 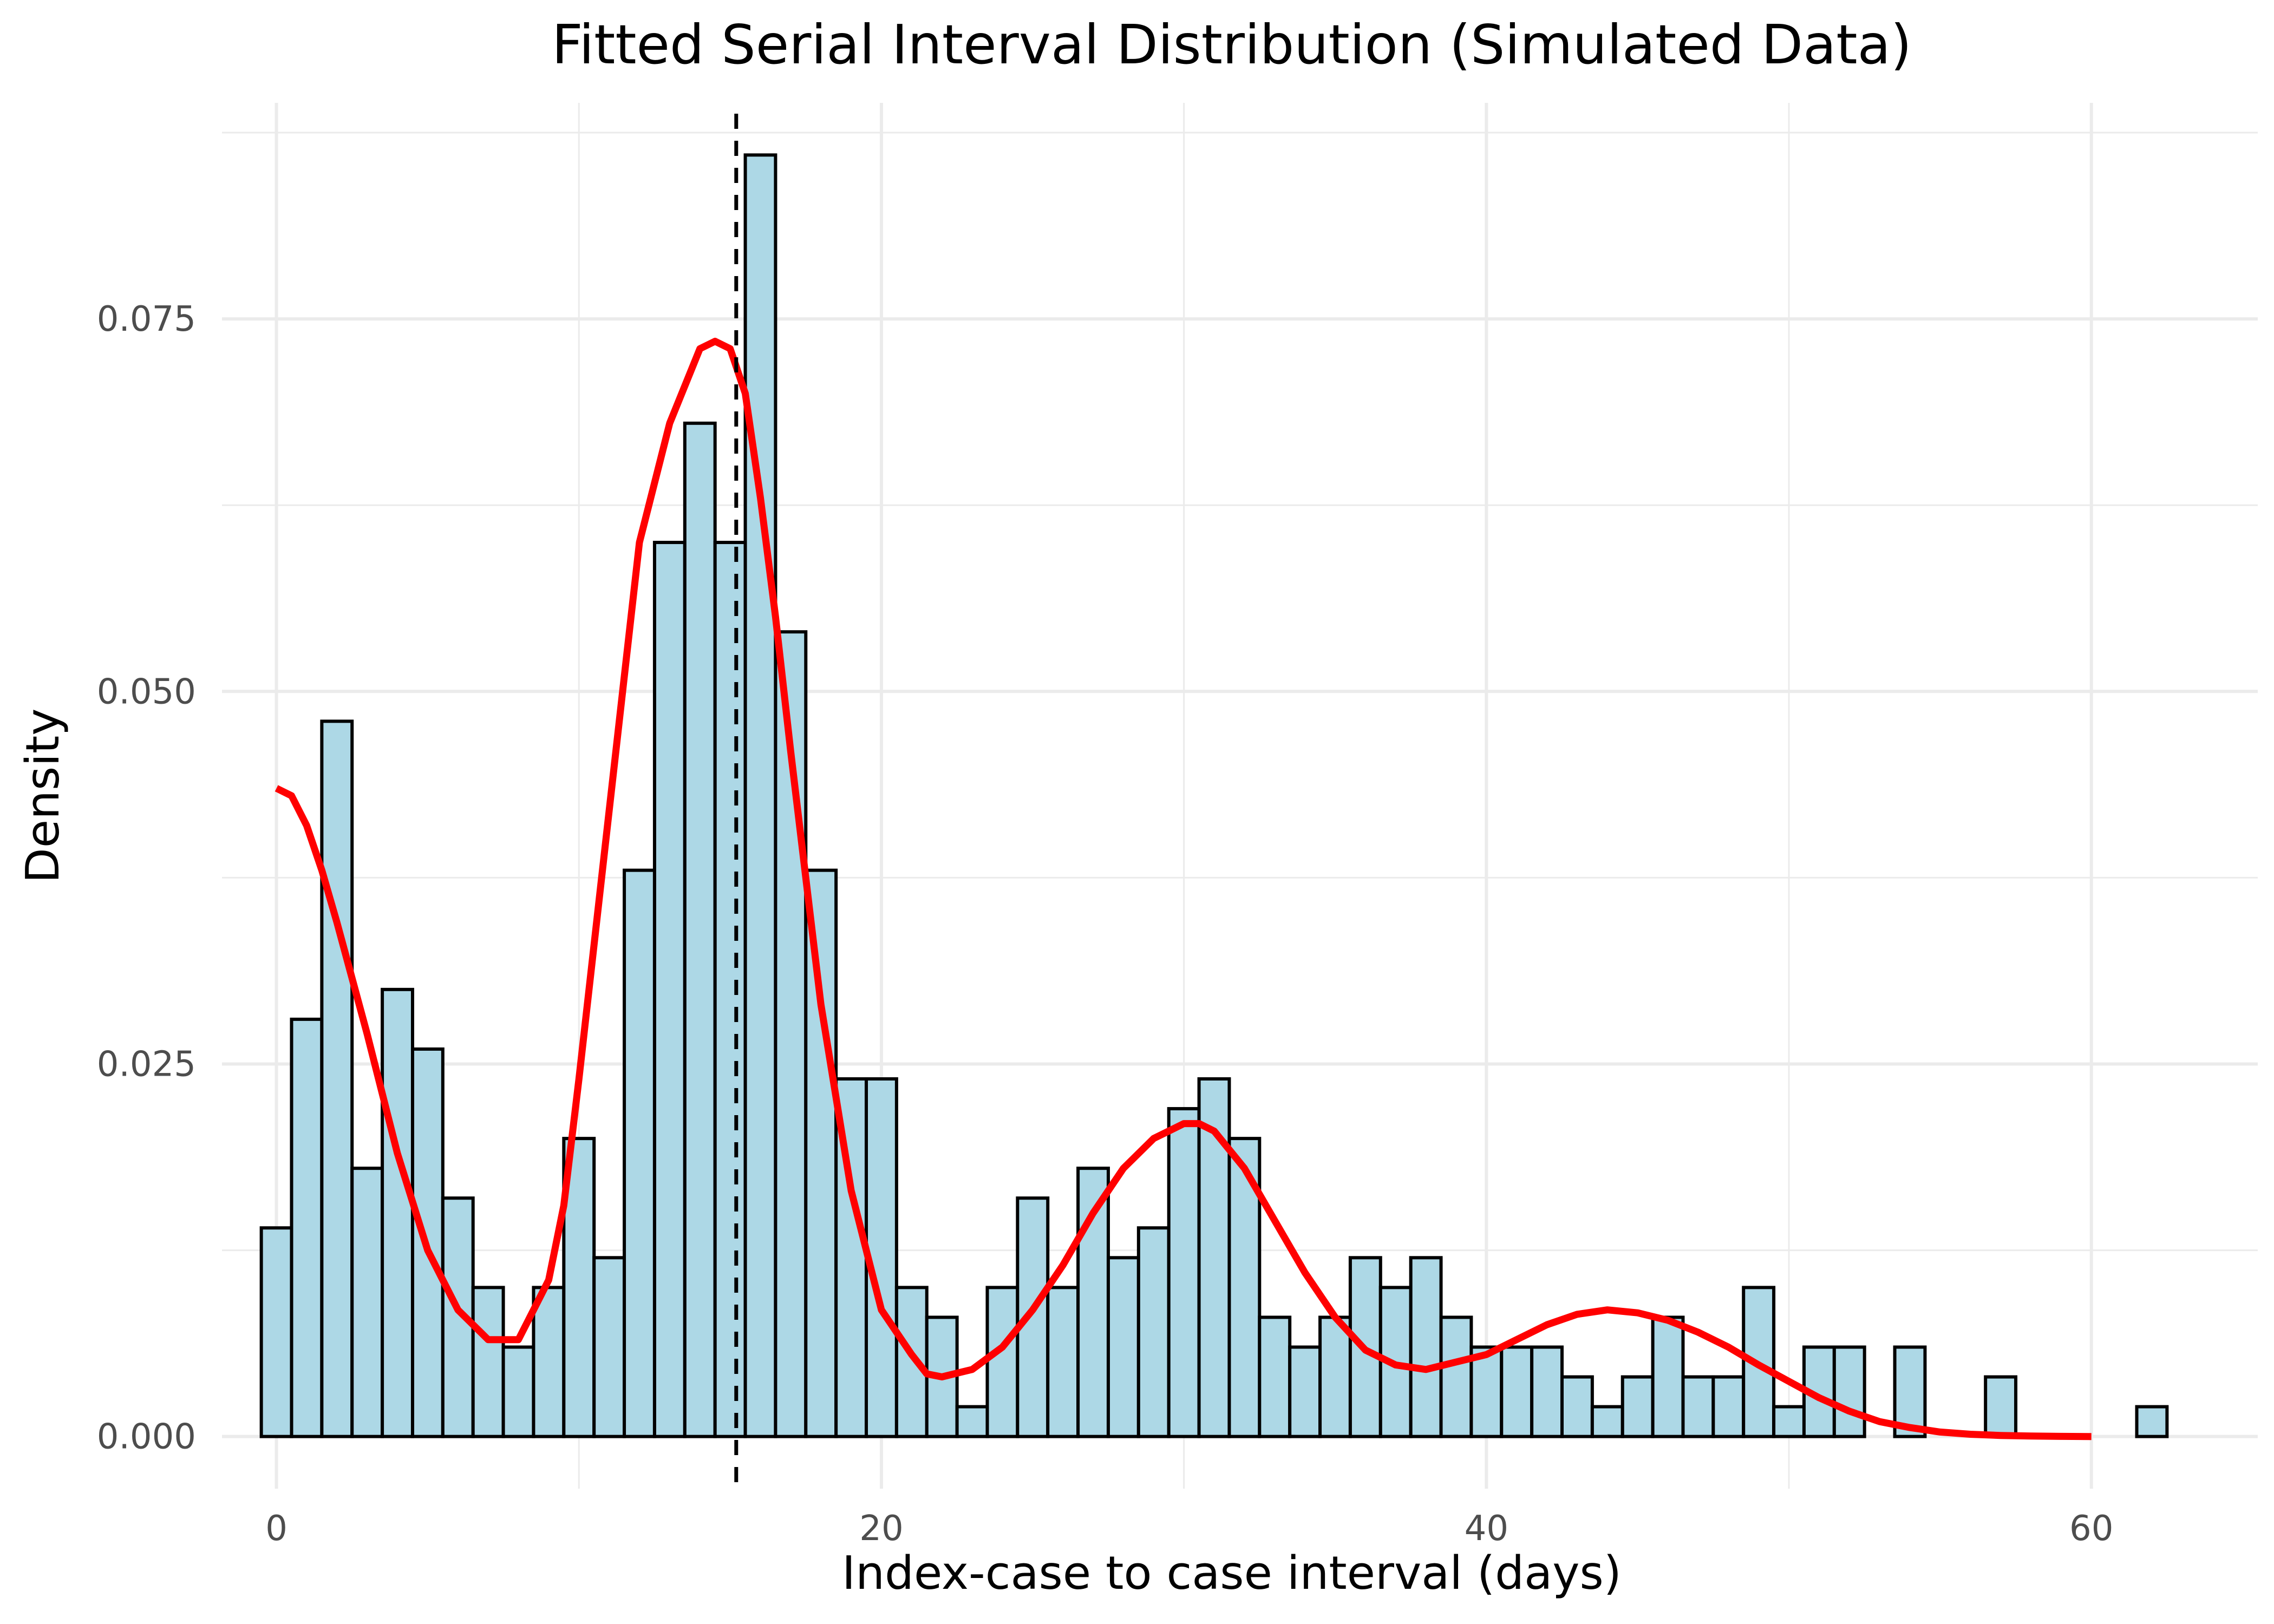 What do you see at coordinates (881, 1529) in the screenshot?
I see `x-tick-label: 20` at bounding box center [881, 1529].